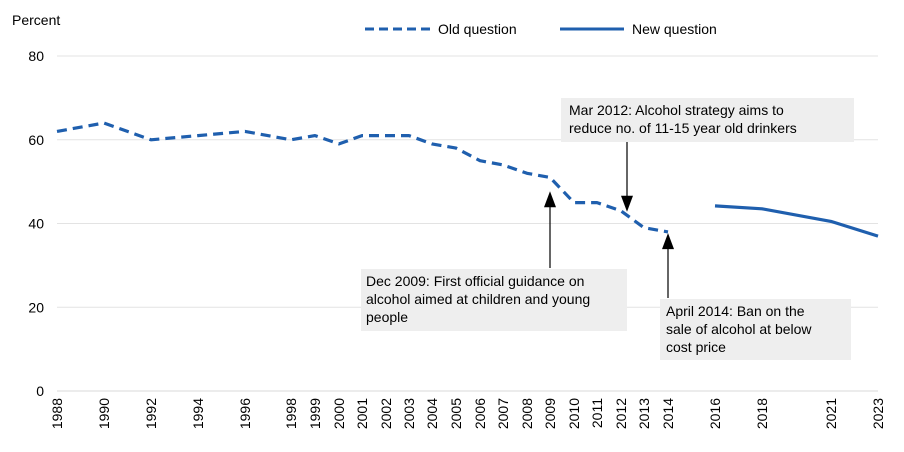 This screenshot has width=904, height=452. I want to click on legend: Old question New question, so click(541, 29).